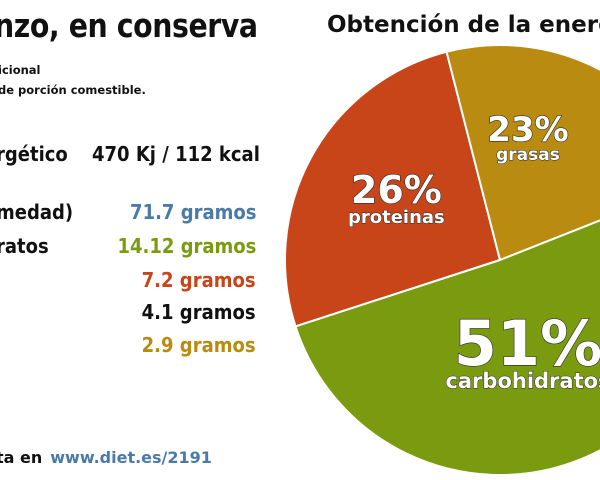 This screenshot has height=480, width=600. I want to click on nutrient-value: 7.2 gramos, so click(199, 280).